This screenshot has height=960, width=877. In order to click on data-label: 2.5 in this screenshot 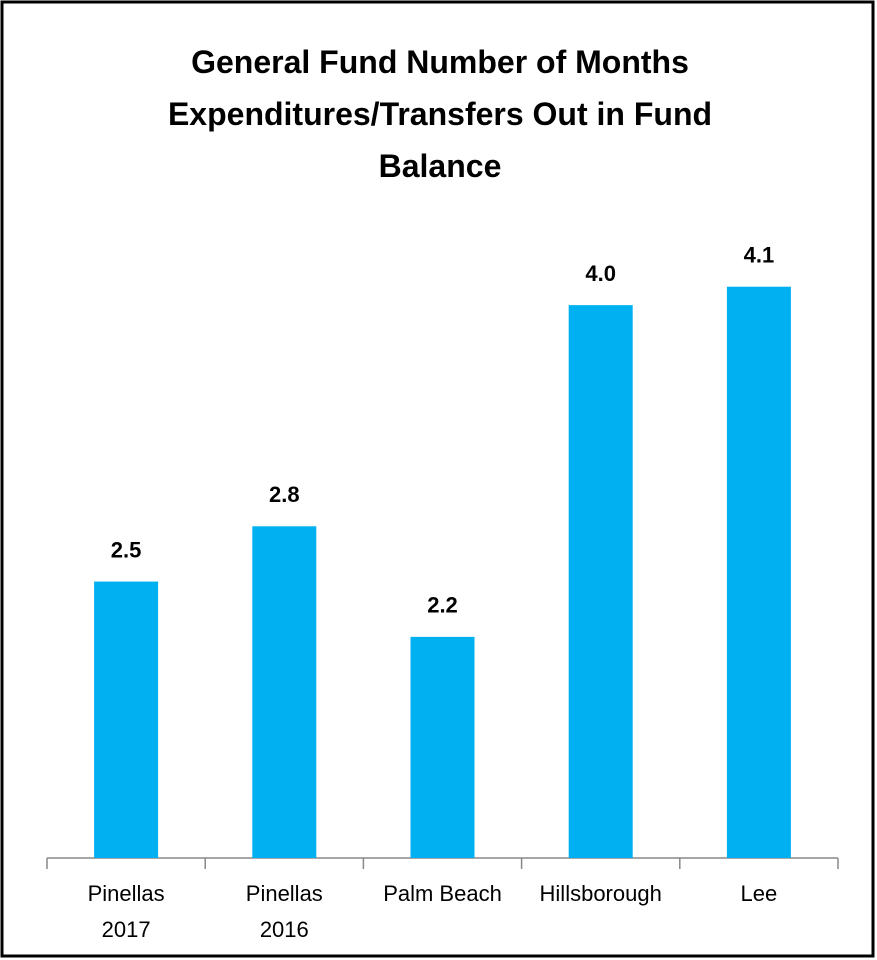, I will do `click(126, 549)`.